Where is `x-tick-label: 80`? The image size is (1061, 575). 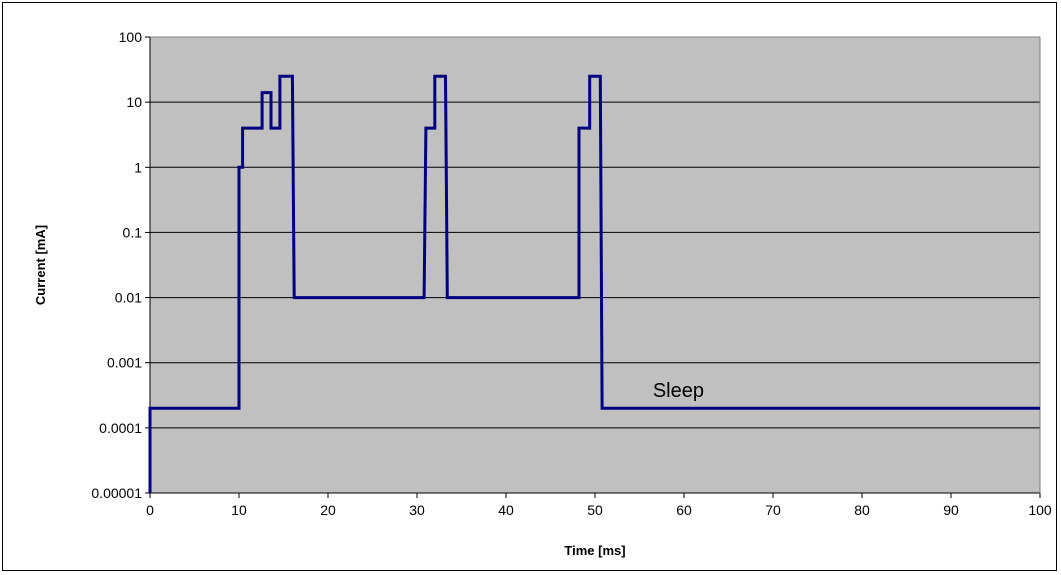
x-tick-label: 80 is located at coordinates (862, 510).